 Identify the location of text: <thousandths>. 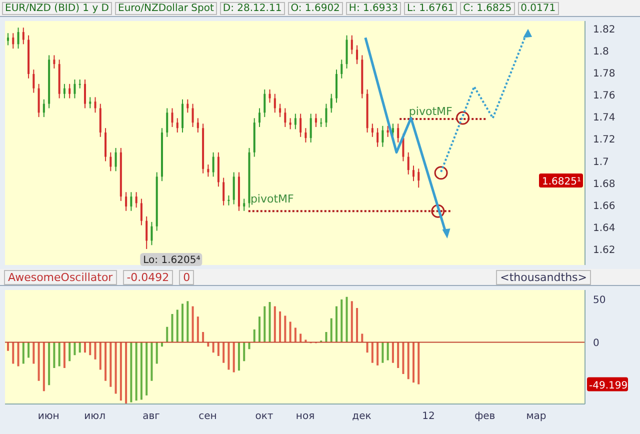
(543, 277).